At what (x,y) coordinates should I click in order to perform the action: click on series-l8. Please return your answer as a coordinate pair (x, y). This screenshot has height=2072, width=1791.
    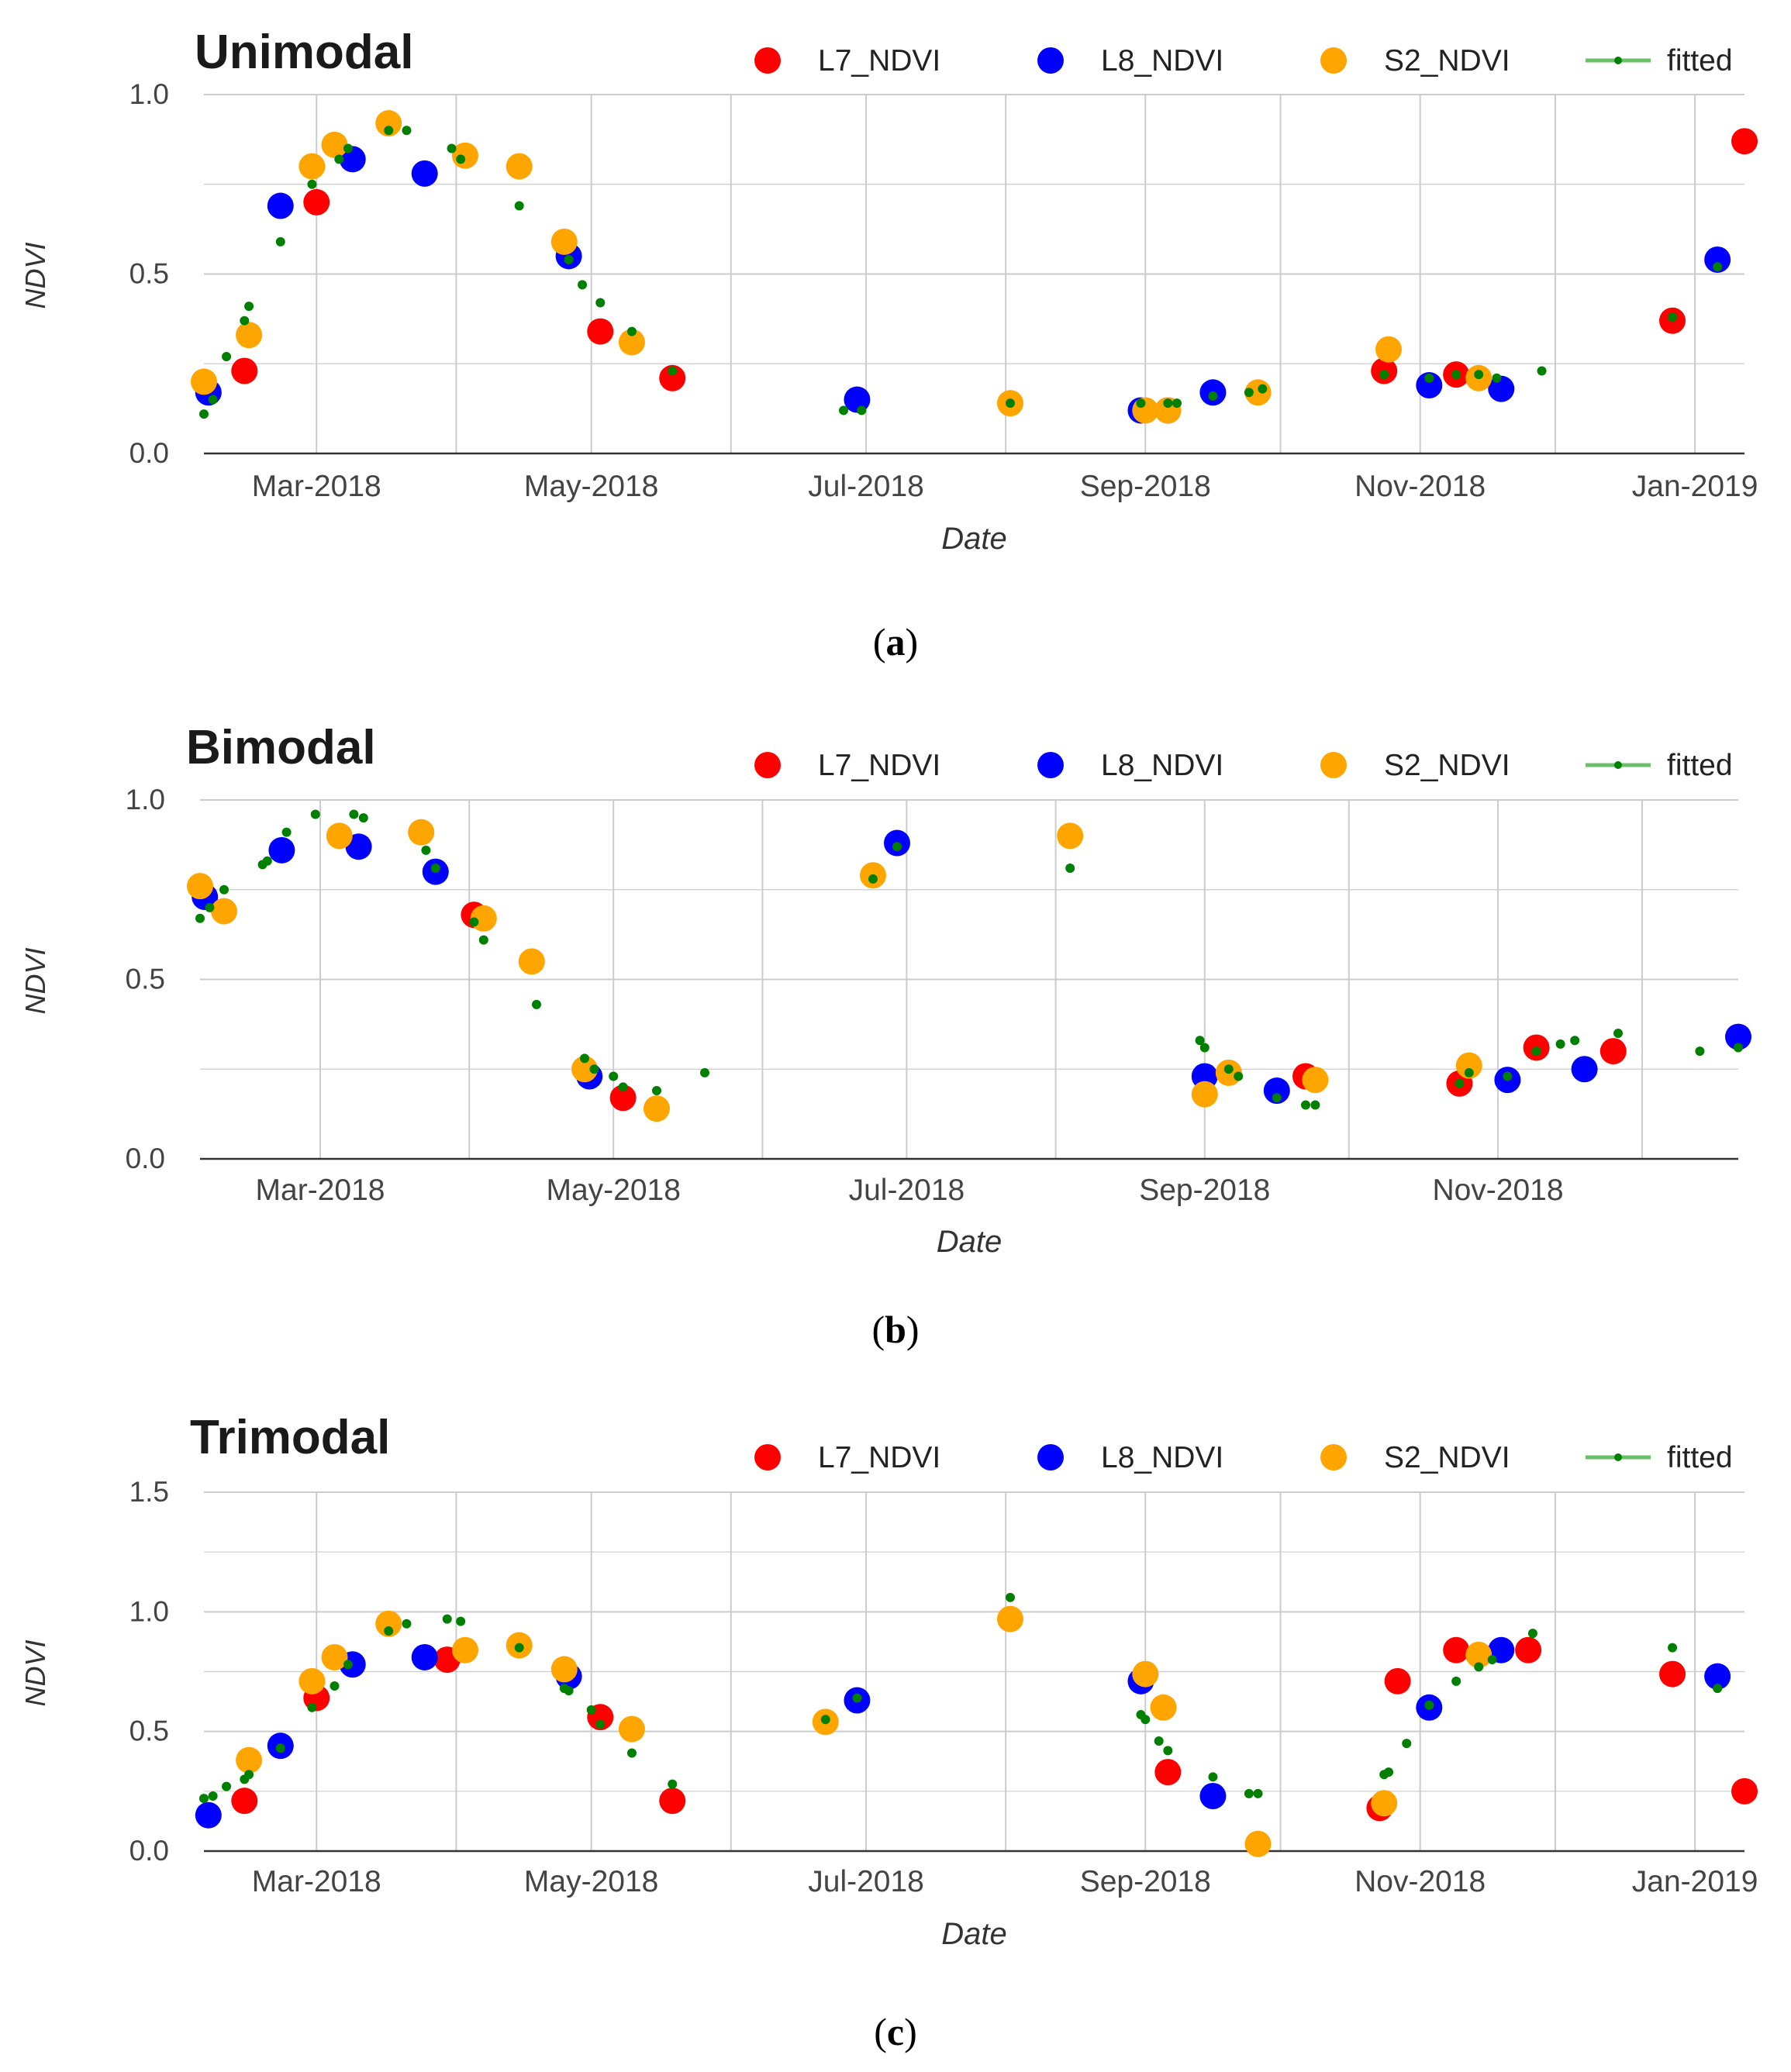
    Looking at the image, I should click on (963, 1733).